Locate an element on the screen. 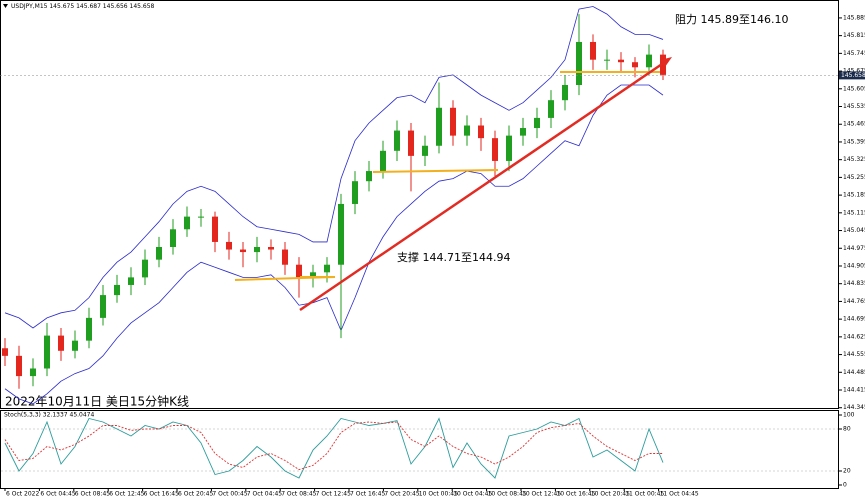 This screenshot has height=501, width=865. arrow-head is located at coordinates (666, 62).